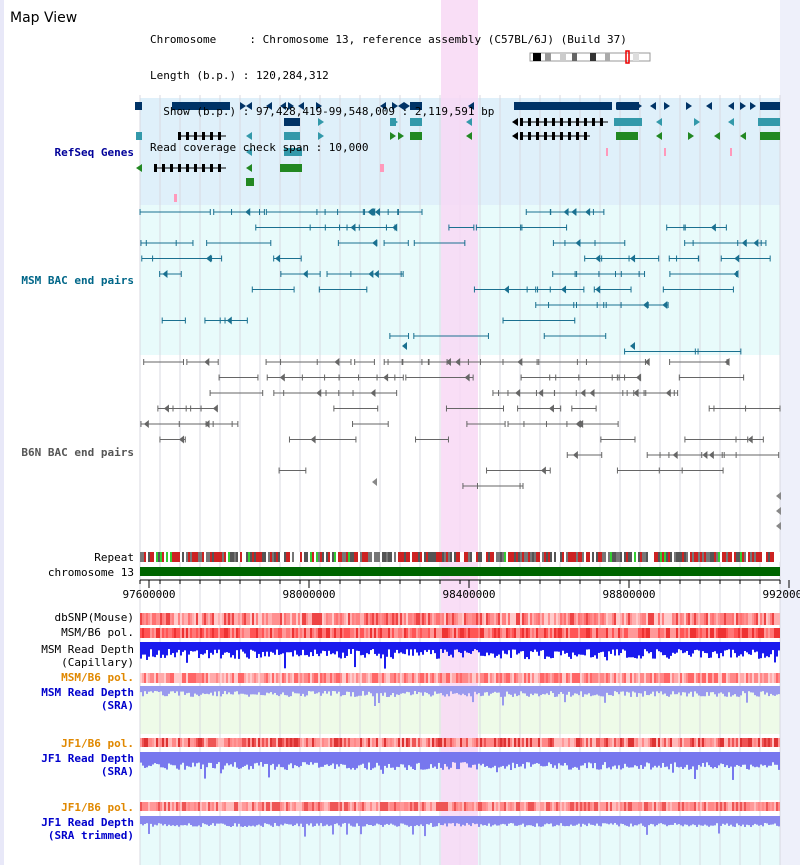 Image resolution: width=800 pixels, height=865 pixels. Describe the element at coordinates (87, 649) in the screenshot. I see `track-label-msm-depth-capillary: MSM Read Depth` at that location.